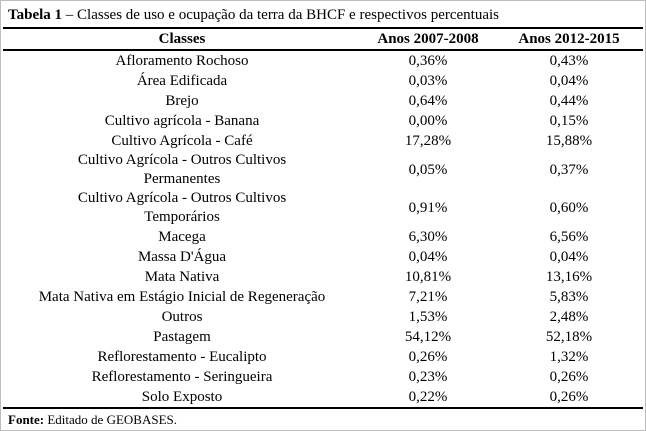  I want to click on value-2007-2008-cell: 7,21%, so click(428, 296).